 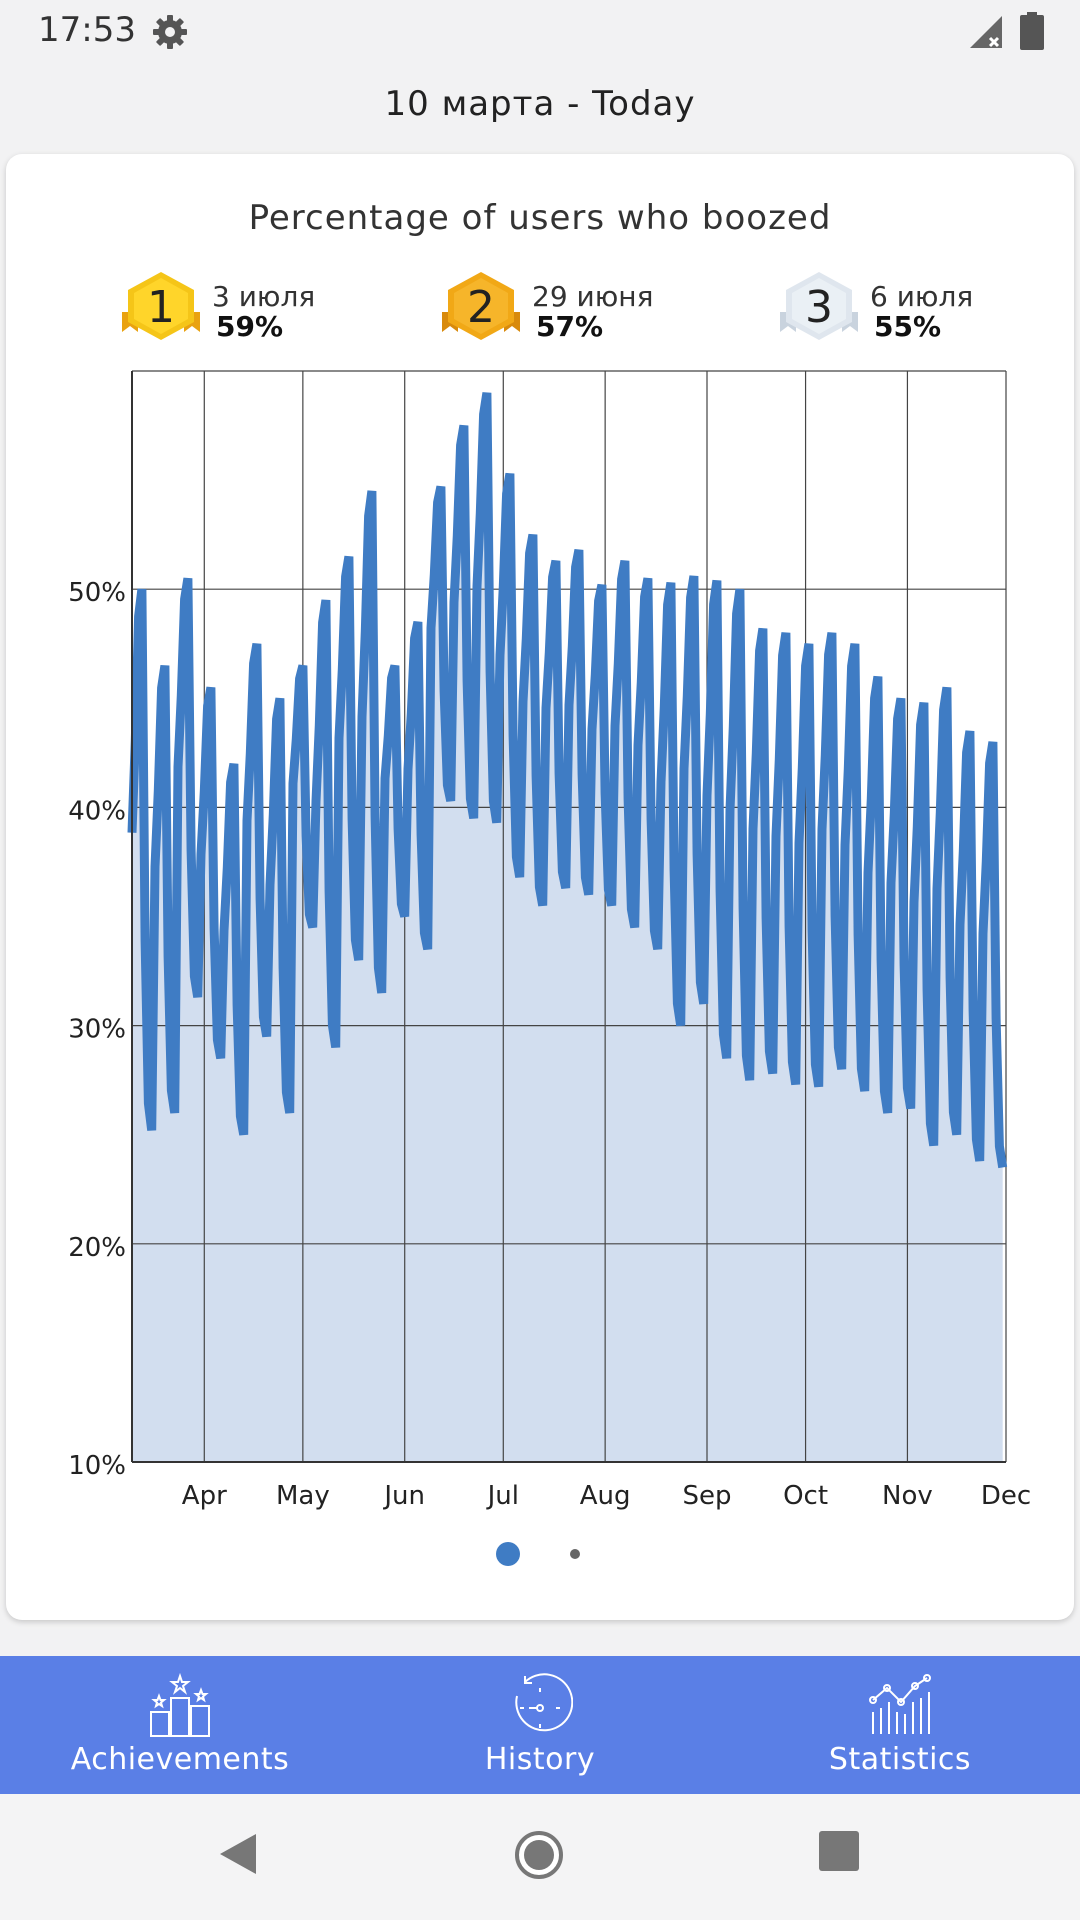 What do you see at coordinates (238, 1854) in the screenshot?
I see `back-icon` at bounding box center [238, 1854].